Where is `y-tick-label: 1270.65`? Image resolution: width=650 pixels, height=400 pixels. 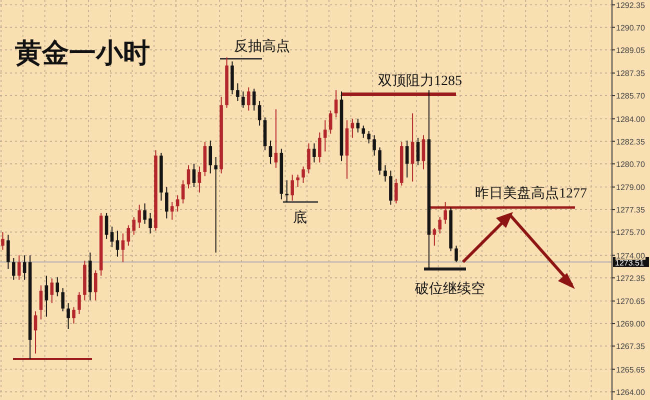 y-tick-label: 1270.65 is located at coordinates (631, 301).